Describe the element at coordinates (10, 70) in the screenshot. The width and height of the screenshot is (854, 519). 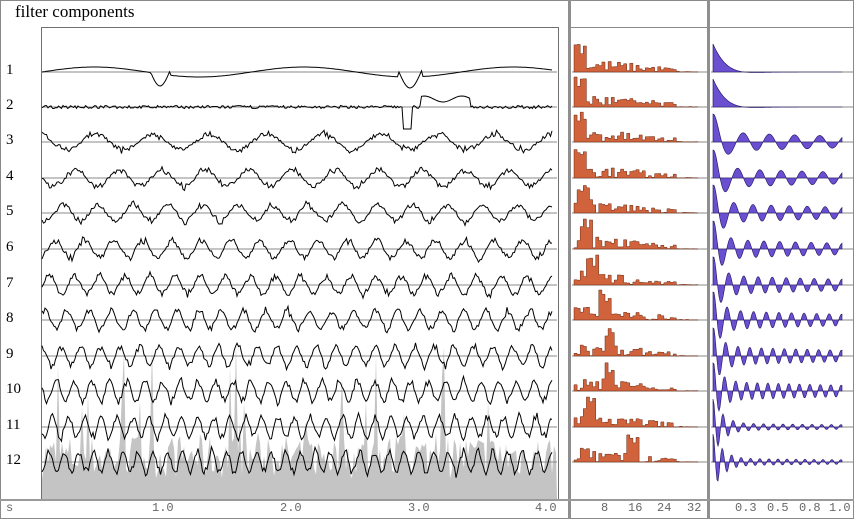
I see `row-label-1: 1` at that location.